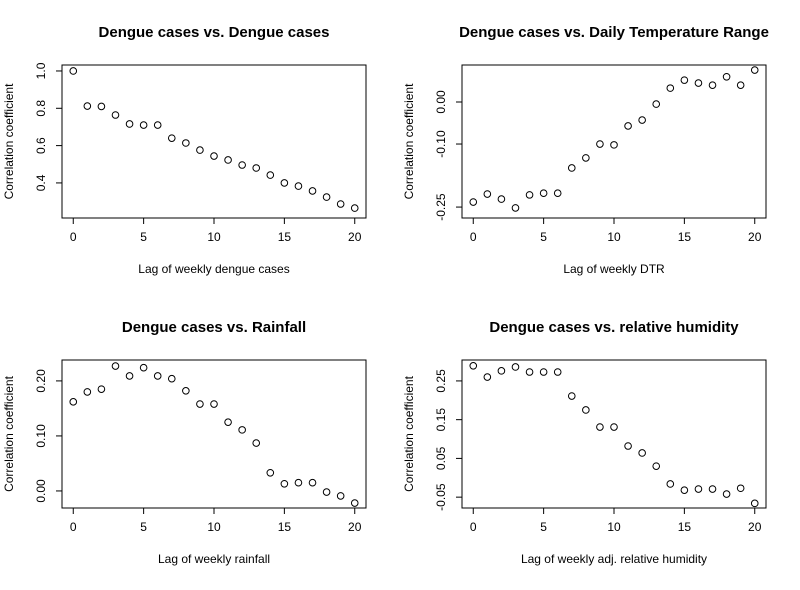 The height and width of the screenshot is (590, 800). Describe the element at coordinates (214, 32) in the screenshot. I see `chart-title: Dengue cases vs. Dengue cases` at that location.